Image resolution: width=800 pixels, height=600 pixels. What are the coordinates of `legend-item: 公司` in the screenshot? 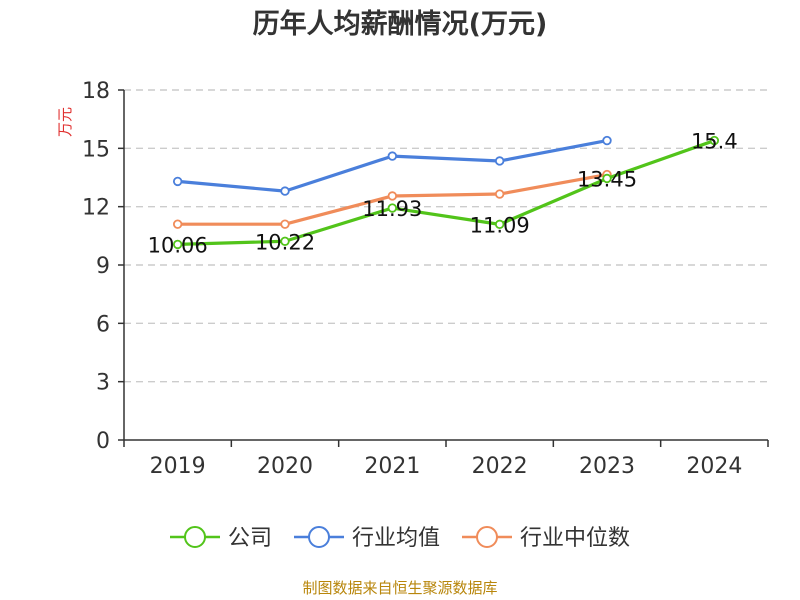 It's located at (221, 538).